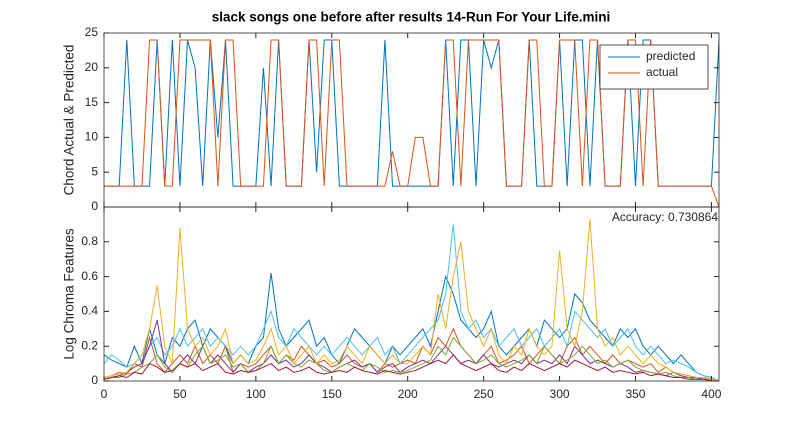 This screenshot has width=797, height=427. Describe the element at coordinates (104, 394) in the screenshot. I see `x-tick-label: 0` at that location.